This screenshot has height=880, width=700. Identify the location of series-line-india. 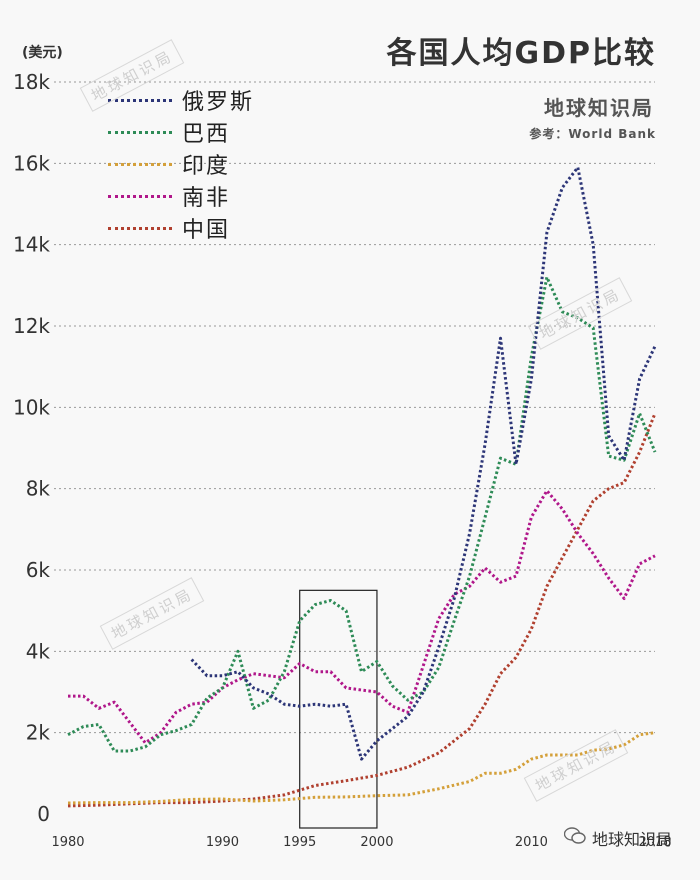
(361, 768).